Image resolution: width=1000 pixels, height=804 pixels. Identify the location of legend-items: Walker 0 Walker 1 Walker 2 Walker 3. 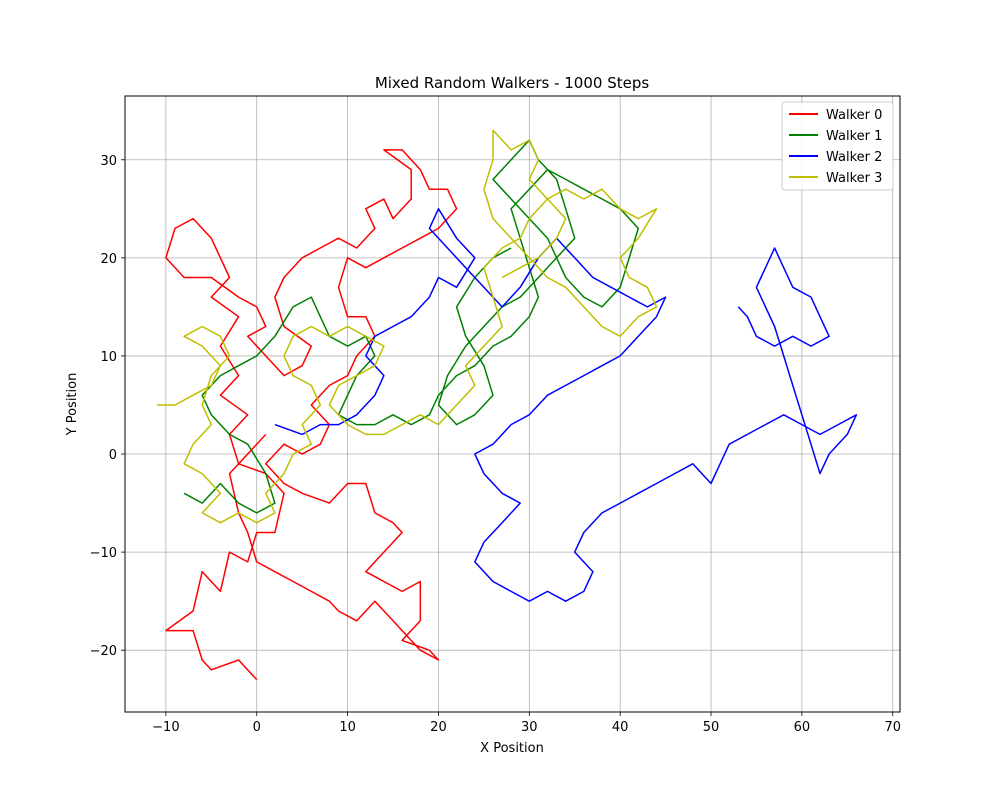
(835, 147).